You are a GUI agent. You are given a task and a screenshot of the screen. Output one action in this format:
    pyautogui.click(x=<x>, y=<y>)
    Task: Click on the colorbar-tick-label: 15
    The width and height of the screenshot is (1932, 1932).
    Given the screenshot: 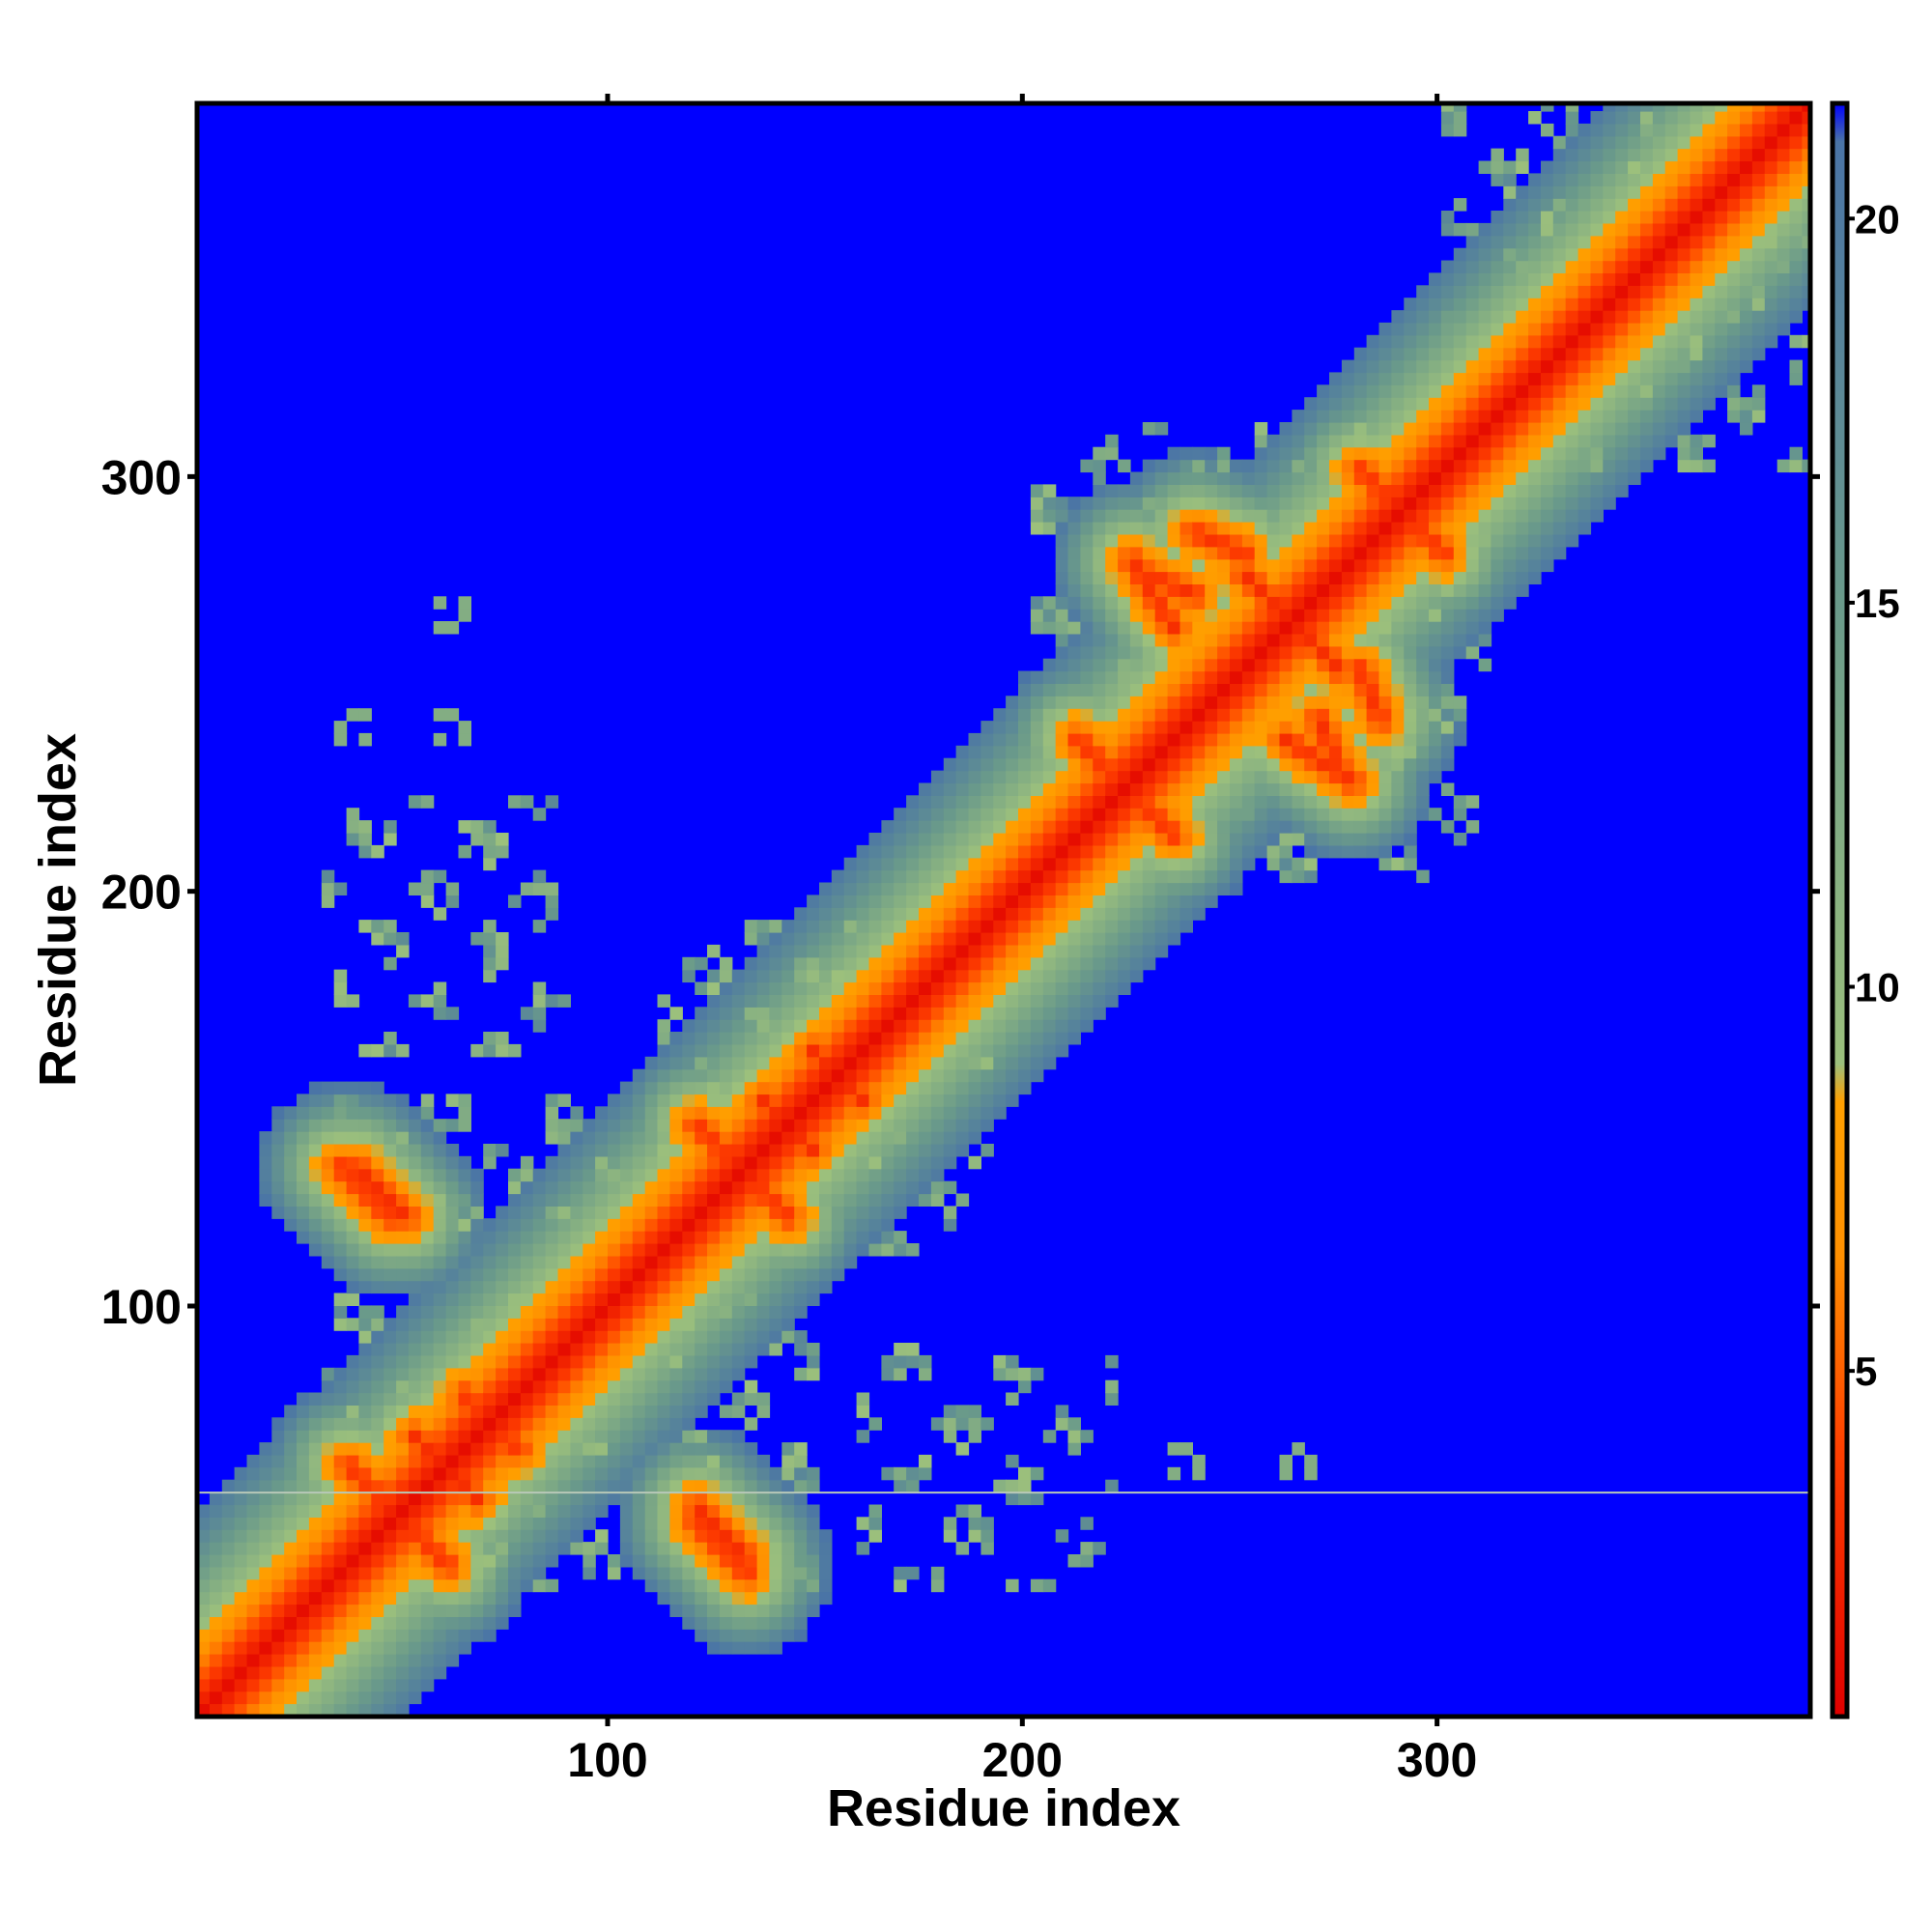 What is the action you would take?
    pyautogui.click(x=1877, y=603)
    